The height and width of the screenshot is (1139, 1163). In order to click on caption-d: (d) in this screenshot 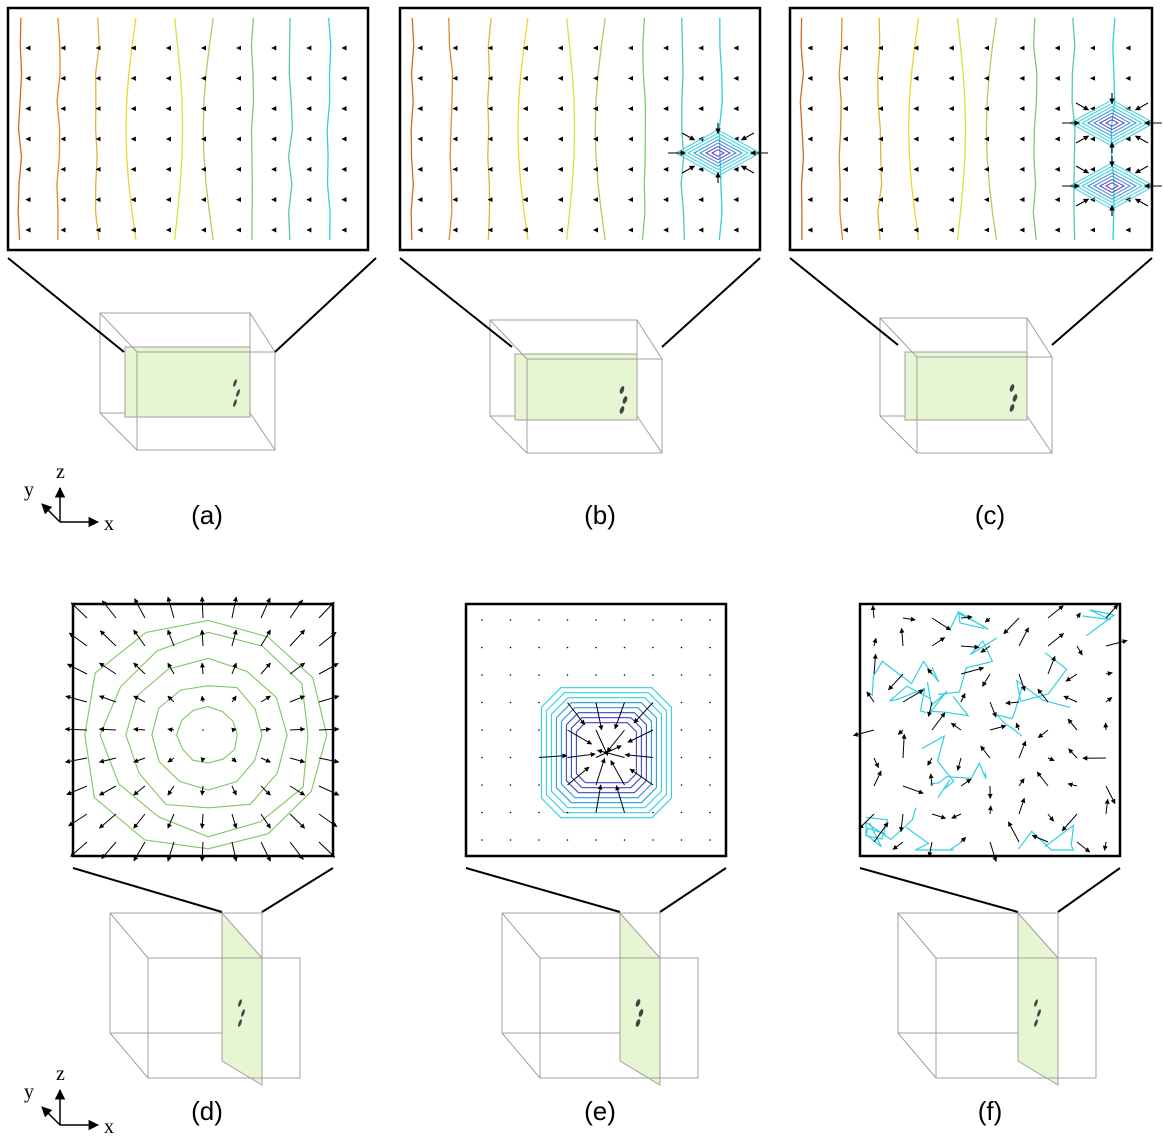, I will do `click(207, 1111)`.